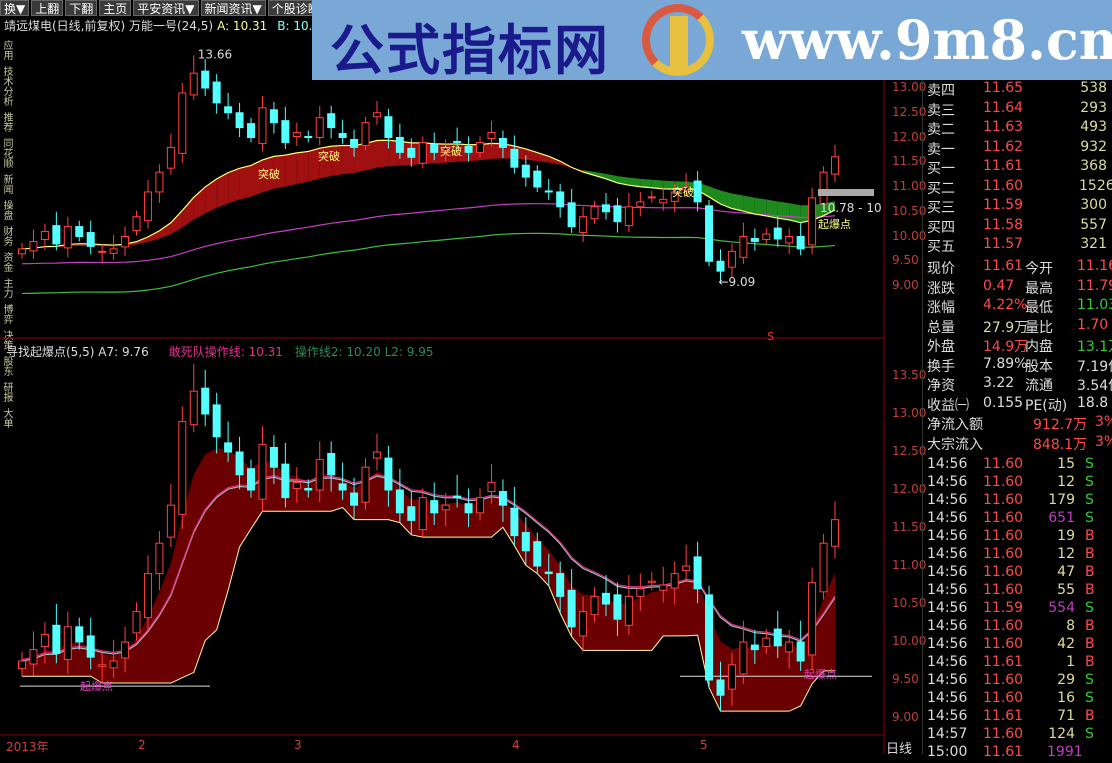 This screenshot has width=1112, height=763. What do you see at coordinates (899, 749) in the screenshot?
I see `period-label: 日线` at bounding box center [899, 749].